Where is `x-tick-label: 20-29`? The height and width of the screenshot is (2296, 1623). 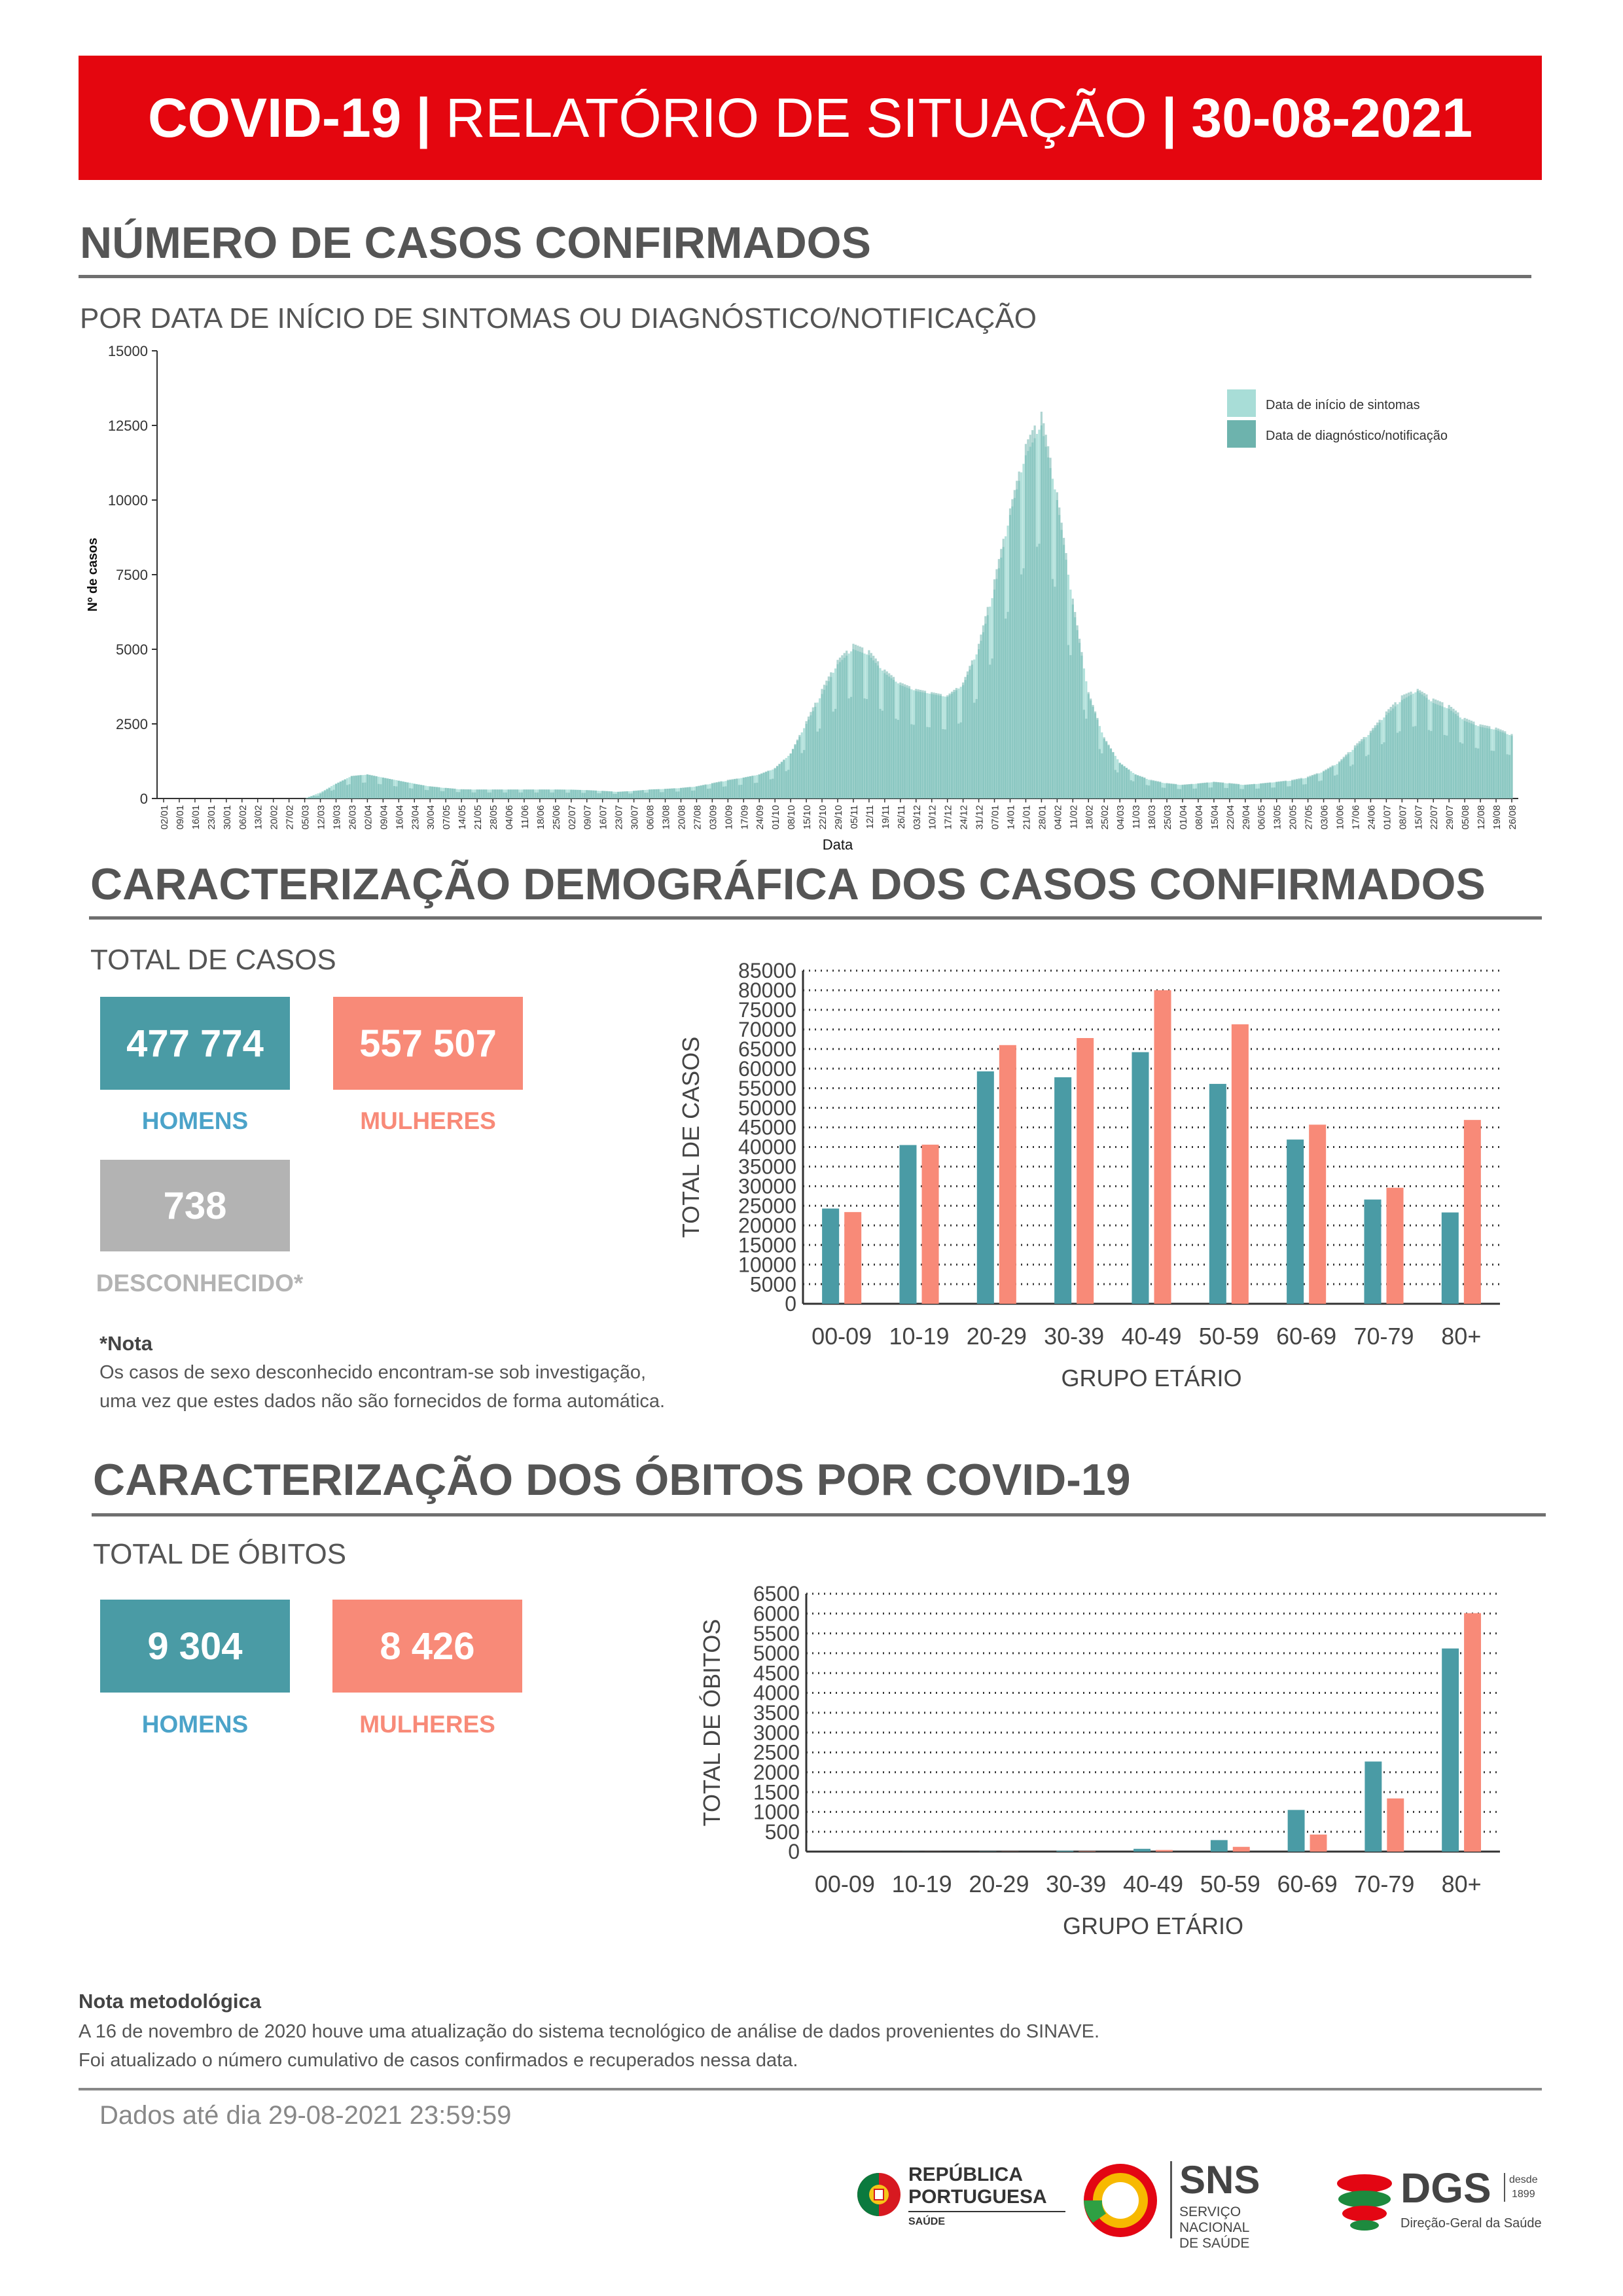 x-tick-label: 20-29 is located at coordinates (997, 1336).